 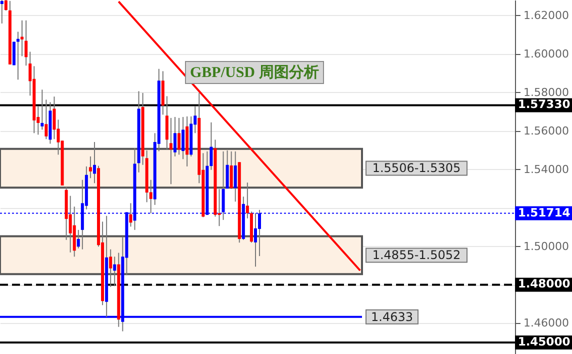 What do you see at coordinates (546, 92) in the screenshot?
I see `y-tick-label: 1.58000` at bounding box center [546, 92].